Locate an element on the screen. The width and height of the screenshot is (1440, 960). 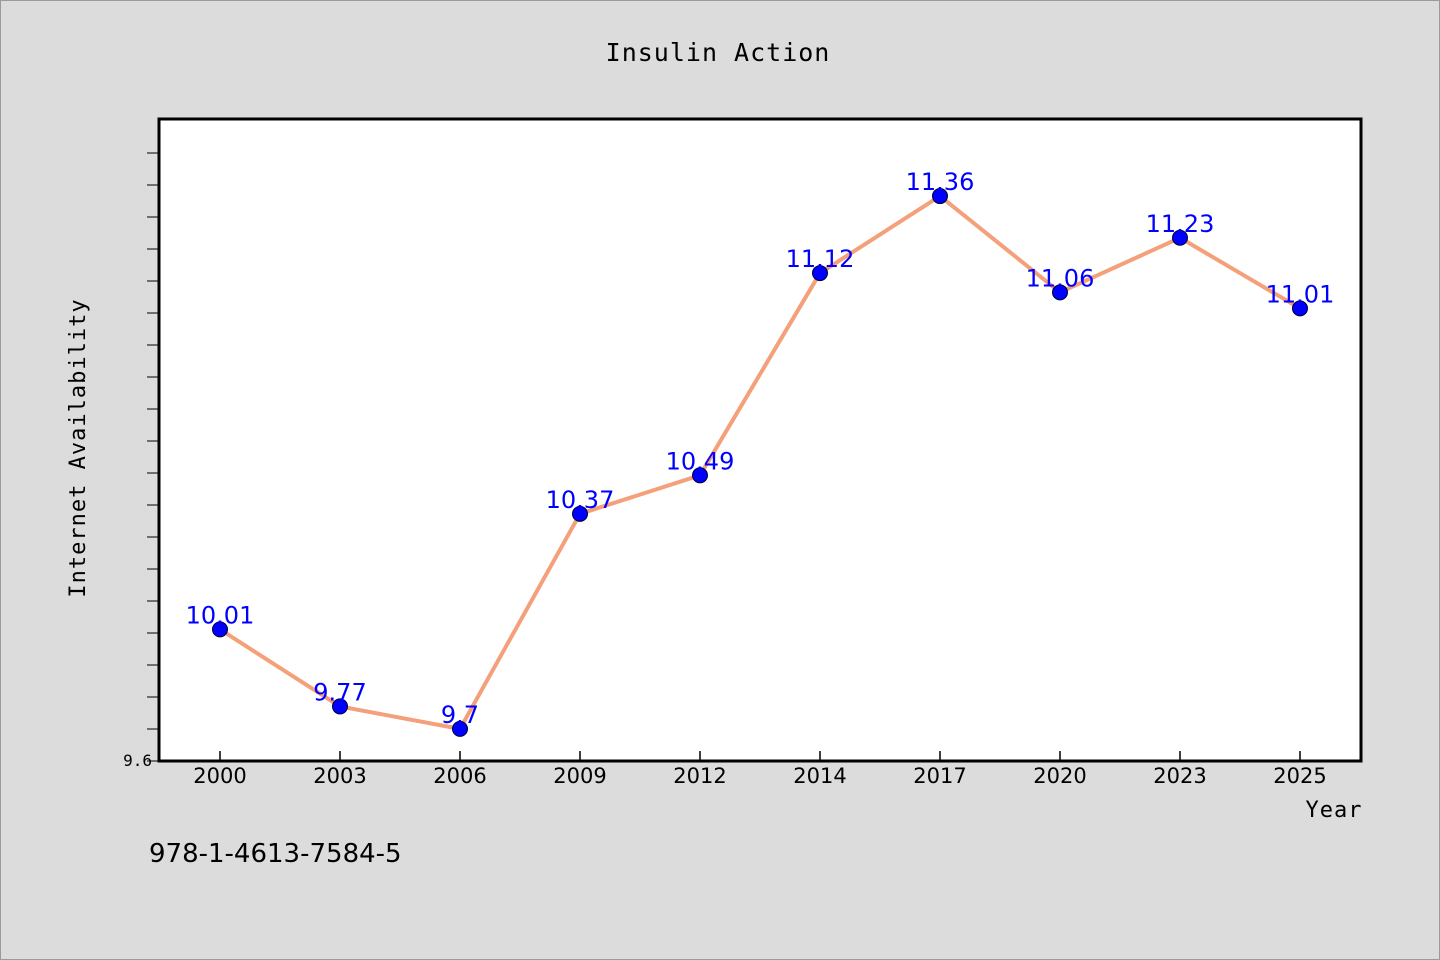
y-tick-label-min: 9.6 is located at coordinates (137, 760).